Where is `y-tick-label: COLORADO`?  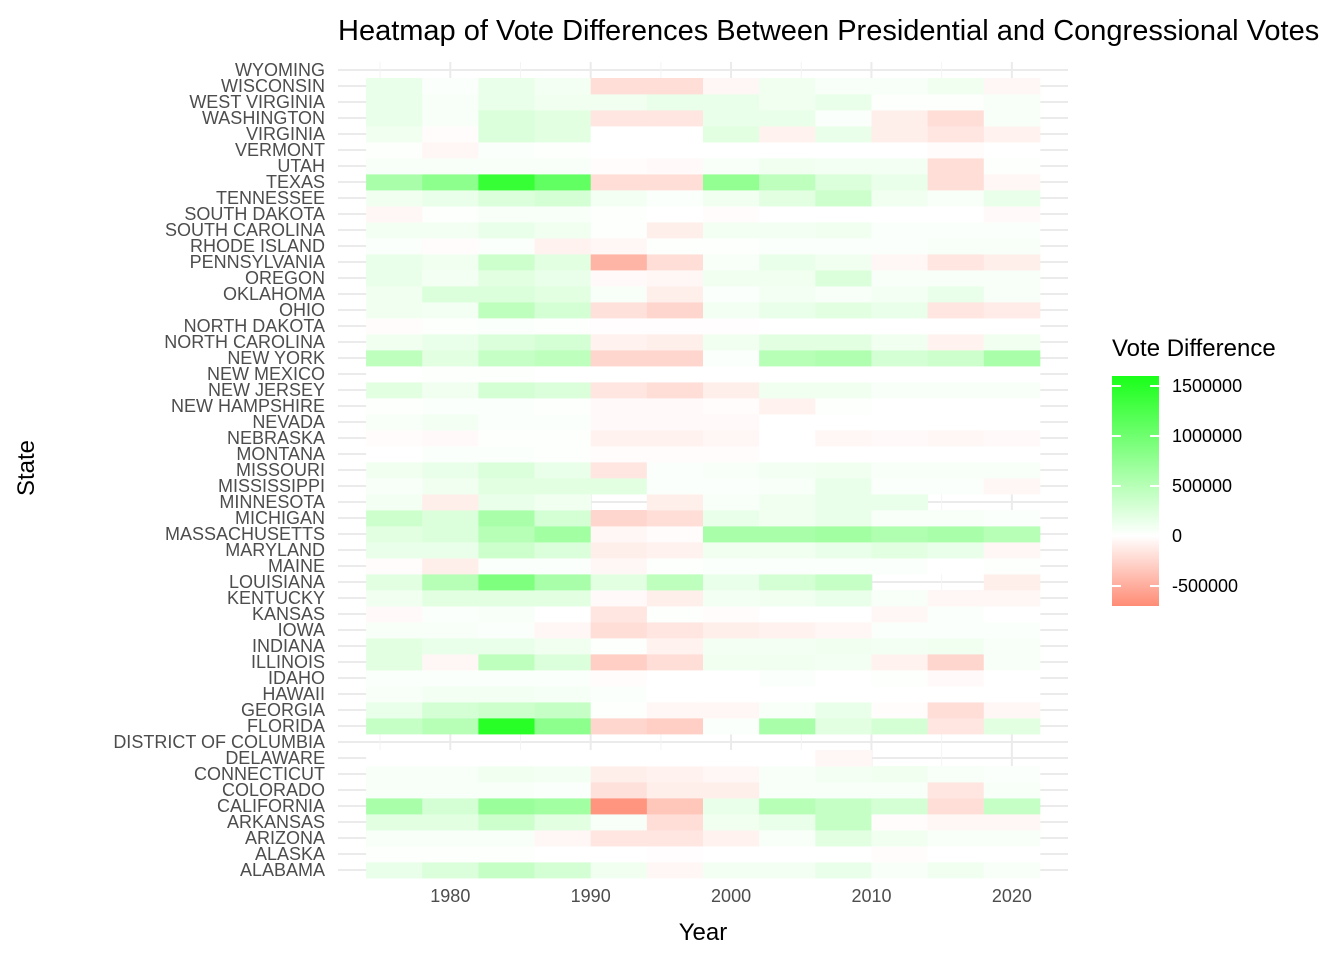
y-tick-label: COLORADO is located at coordinates (273, 790).